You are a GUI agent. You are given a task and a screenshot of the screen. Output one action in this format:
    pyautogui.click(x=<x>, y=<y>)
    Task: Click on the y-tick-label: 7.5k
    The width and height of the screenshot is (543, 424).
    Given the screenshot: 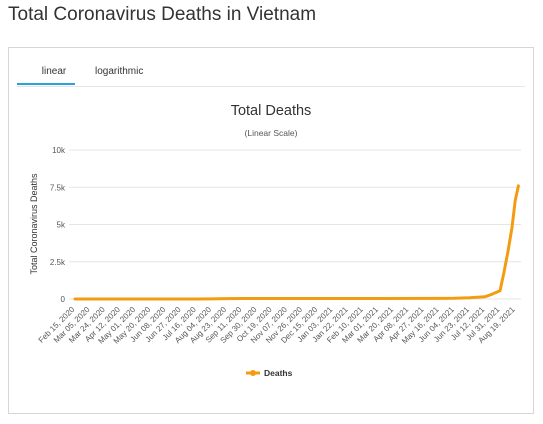 What is the action you would take?
    pyautogui.click(x=58, y=187)
    